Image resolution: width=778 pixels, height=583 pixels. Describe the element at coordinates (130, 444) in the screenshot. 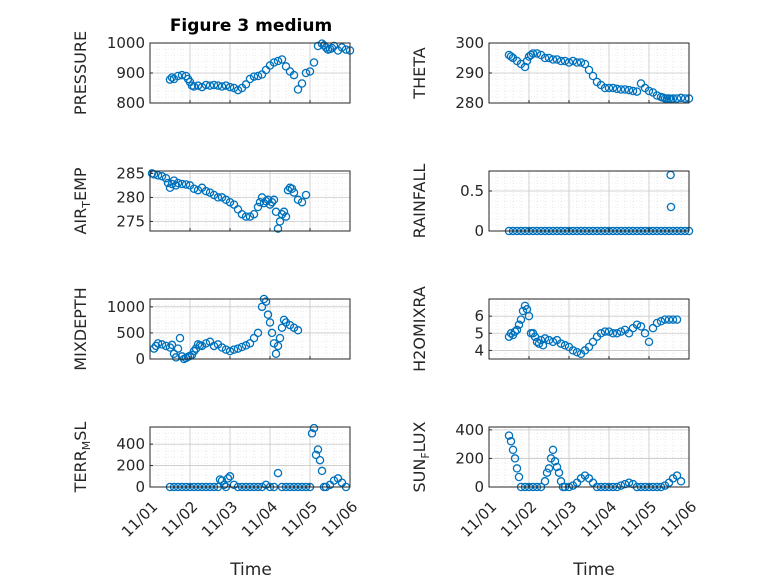

I see `y-tick-label: 400` at that location.